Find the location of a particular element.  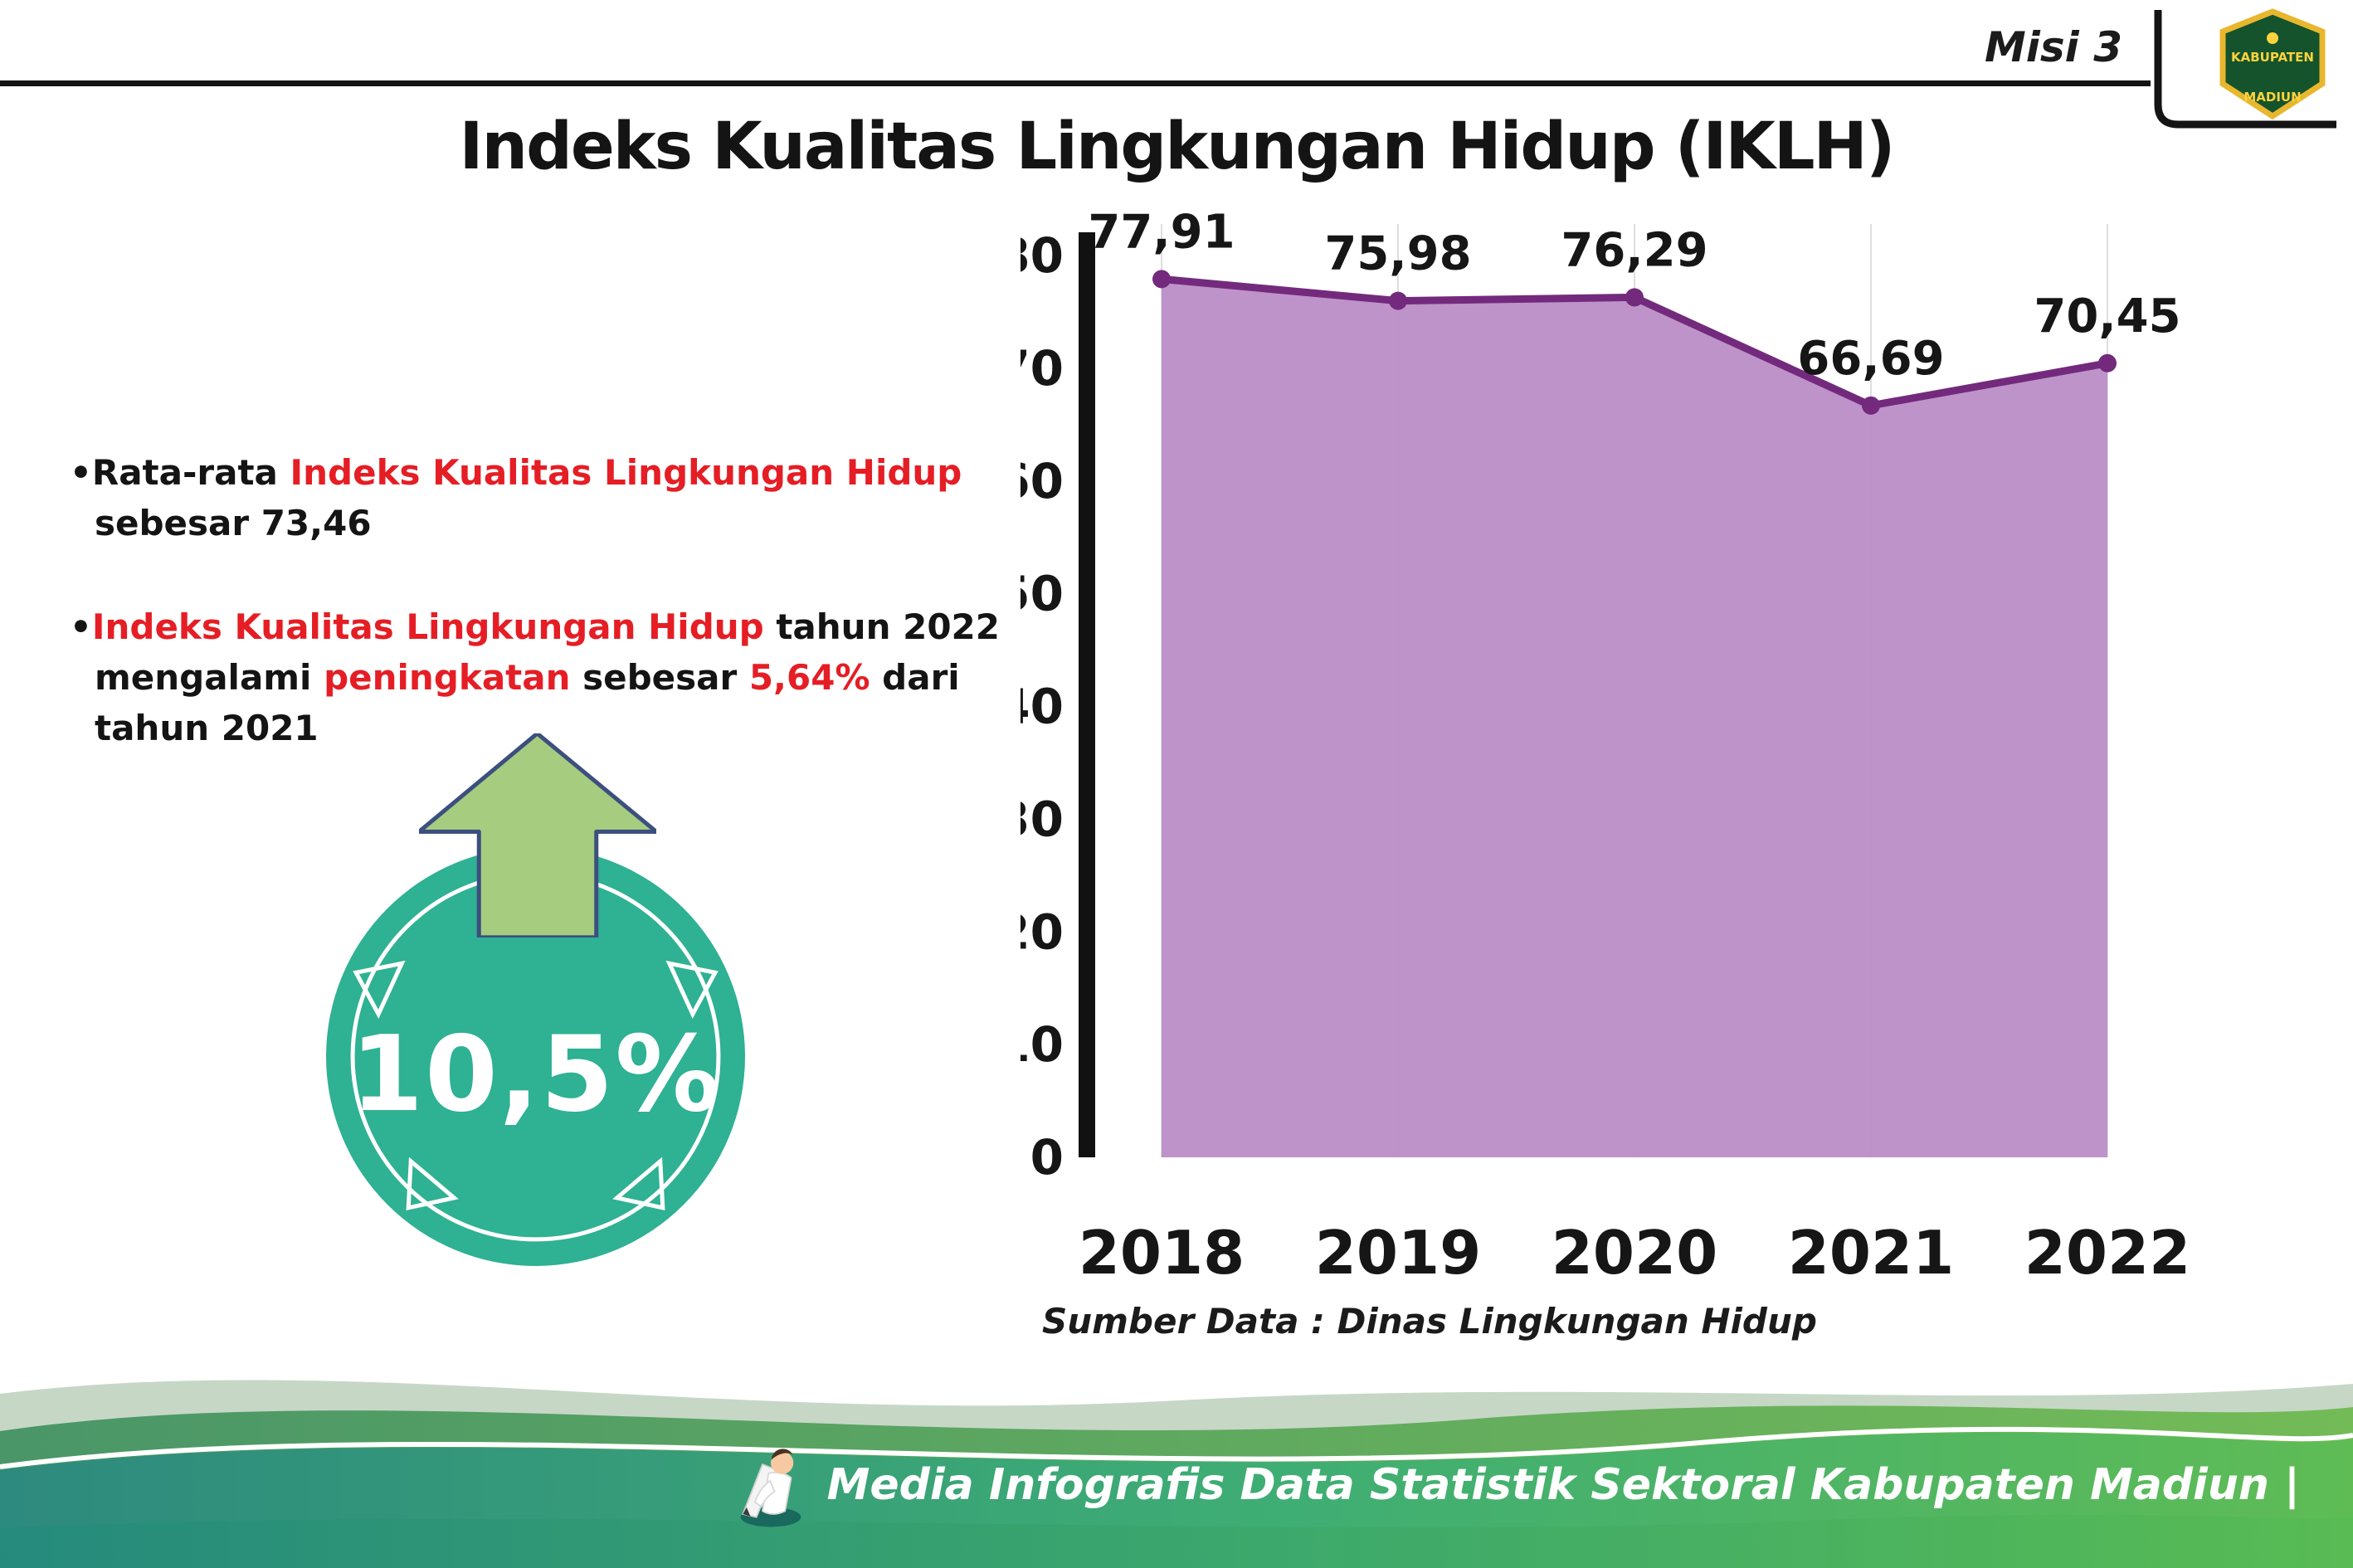

y-tick-label: 70 is located at coordinates (1042, 368).